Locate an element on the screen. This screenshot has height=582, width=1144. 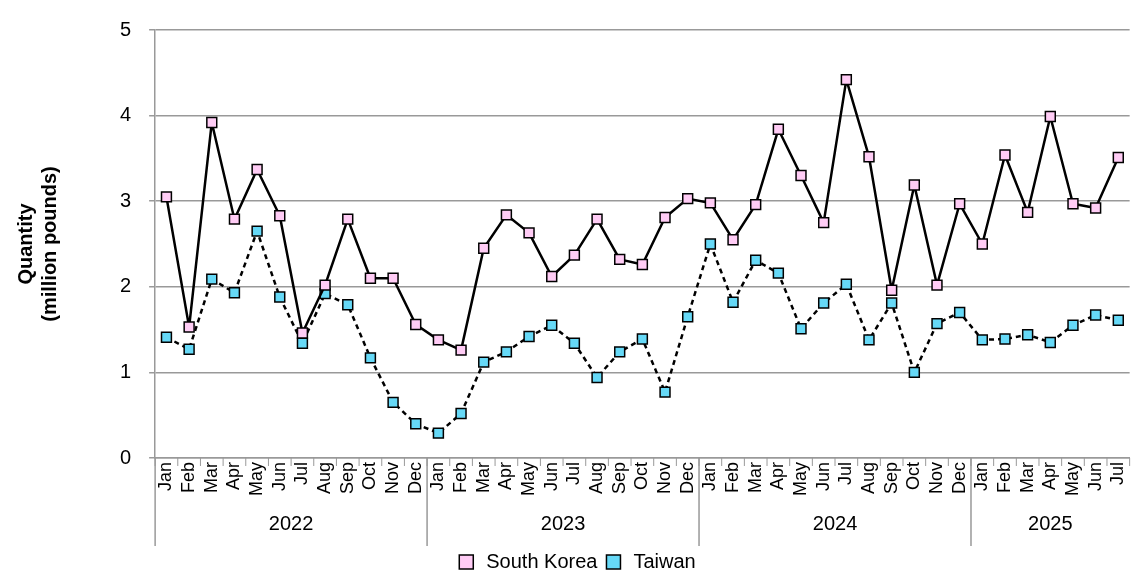
y-tick-label: 4 is located at coordinates (126, 114).